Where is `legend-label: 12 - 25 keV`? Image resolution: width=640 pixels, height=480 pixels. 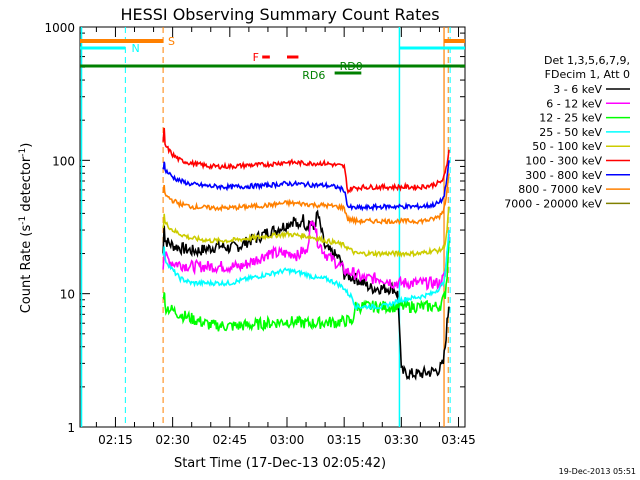
legend-label: 12 - 25 keV is located at coordinates (570, 118).